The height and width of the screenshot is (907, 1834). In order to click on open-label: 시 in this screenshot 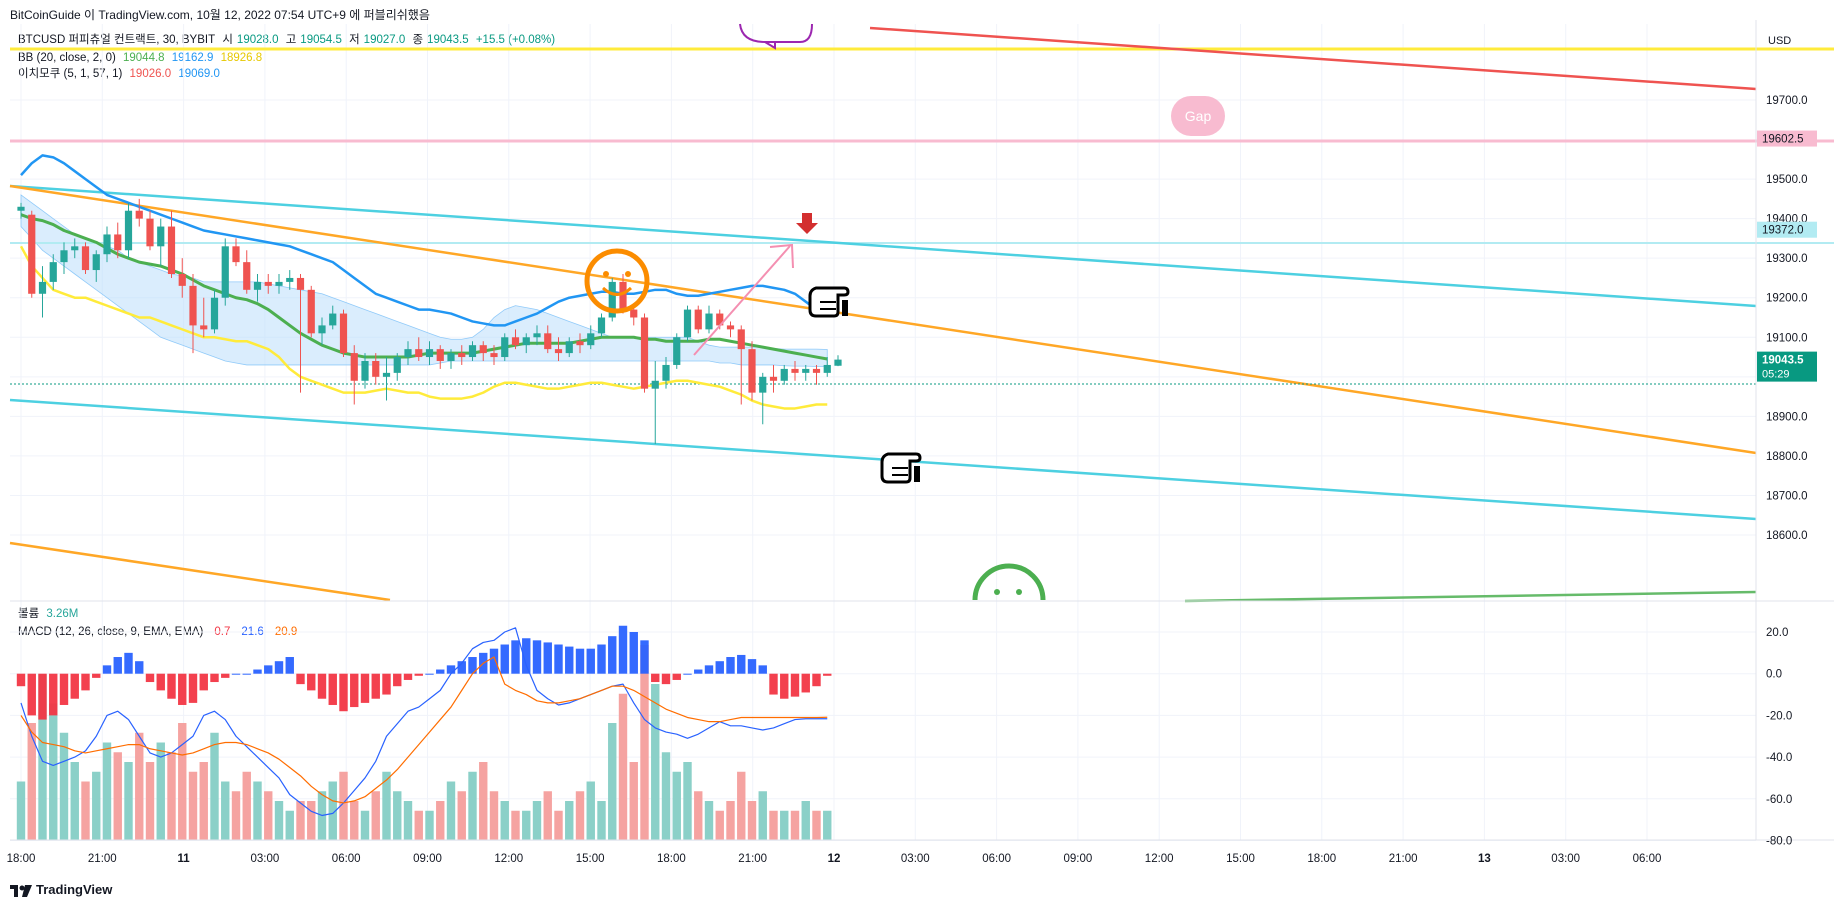, I will do `click(227, 40)`.